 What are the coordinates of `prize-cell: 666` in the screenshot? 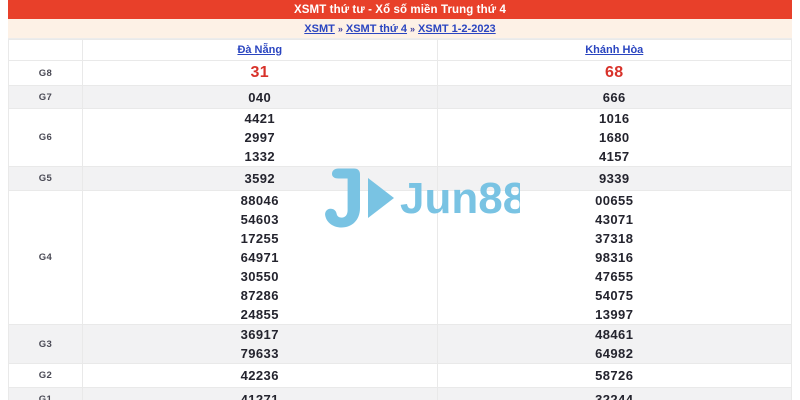 It's located at (614, 97).